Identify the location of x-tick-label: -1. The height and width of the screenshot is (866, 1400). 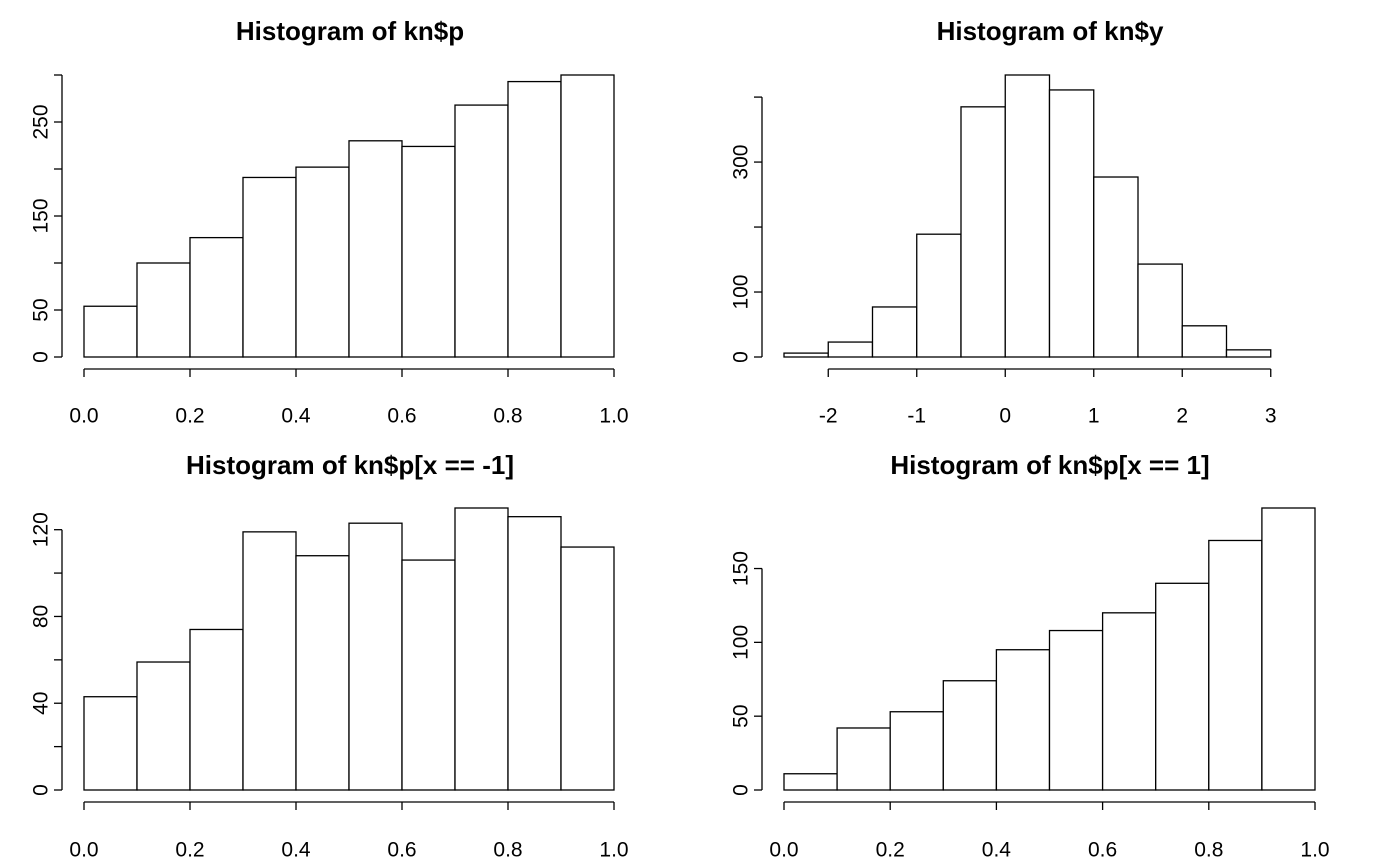
(916, 416).